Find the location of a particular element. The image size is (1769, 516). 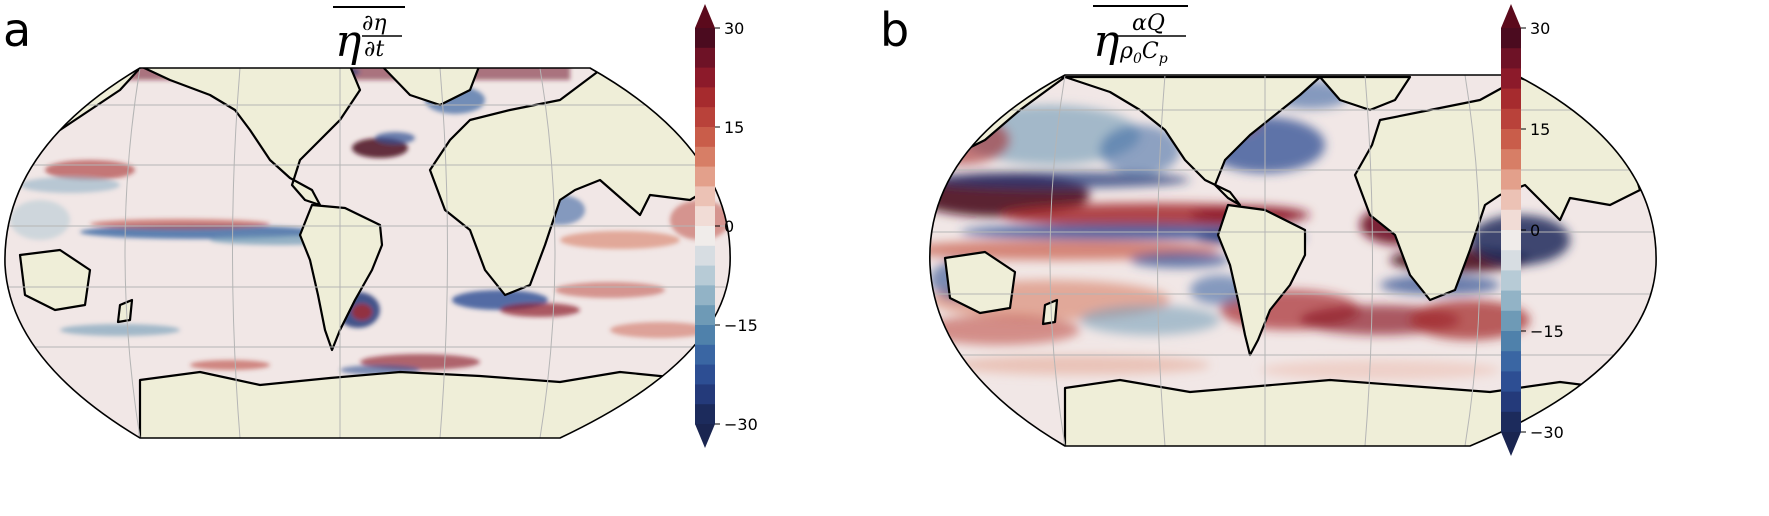

panel-a-title: η ∂η ∂t is located at coordinates (369, 36).